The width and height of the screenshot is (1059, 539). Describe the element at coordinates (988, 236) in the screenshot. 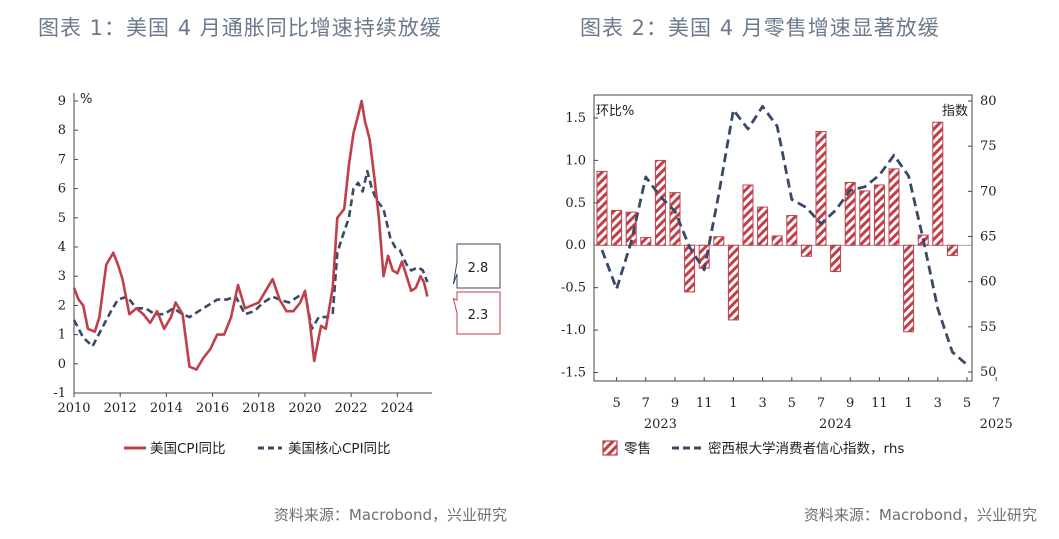

I see `chart2-y2-tick-label: 65` at that location.